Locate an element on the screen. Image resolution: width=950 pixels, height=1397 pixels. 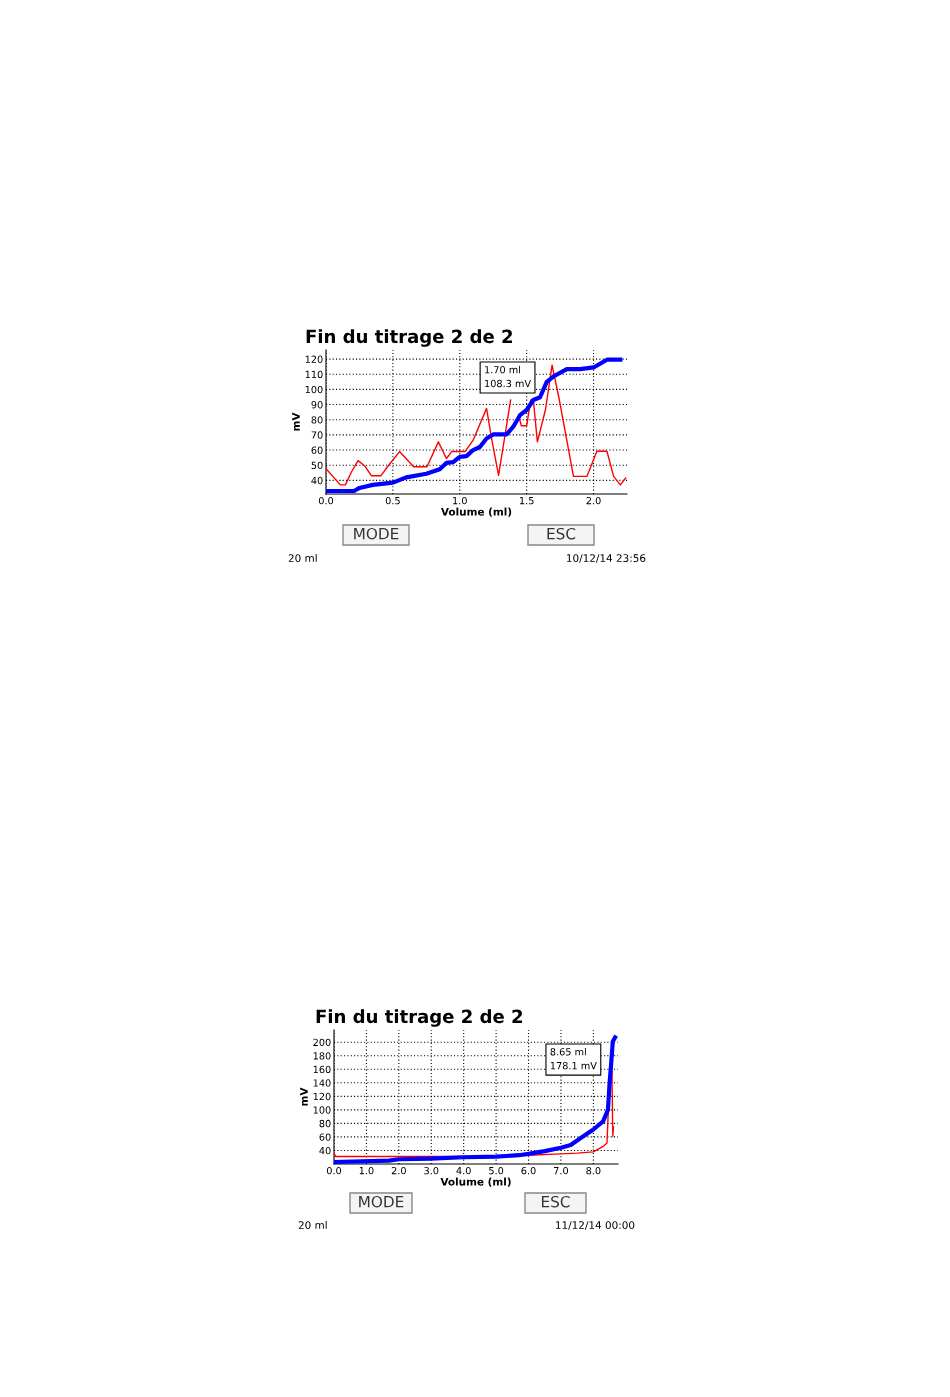
text: 11/12/14 00:00 is located at coordinates (595, 1225).